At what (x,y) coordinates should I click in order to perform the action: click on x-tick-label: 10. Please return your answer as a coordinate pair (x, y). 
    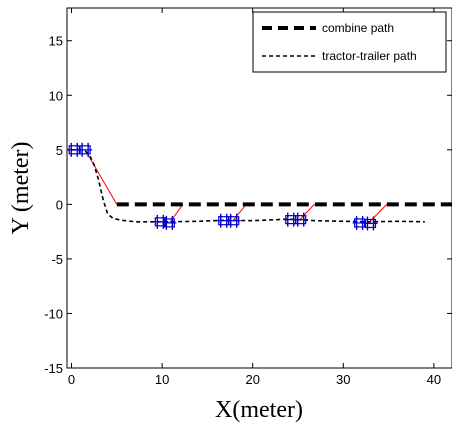
    Looking at the image, I should click on (162, 379).